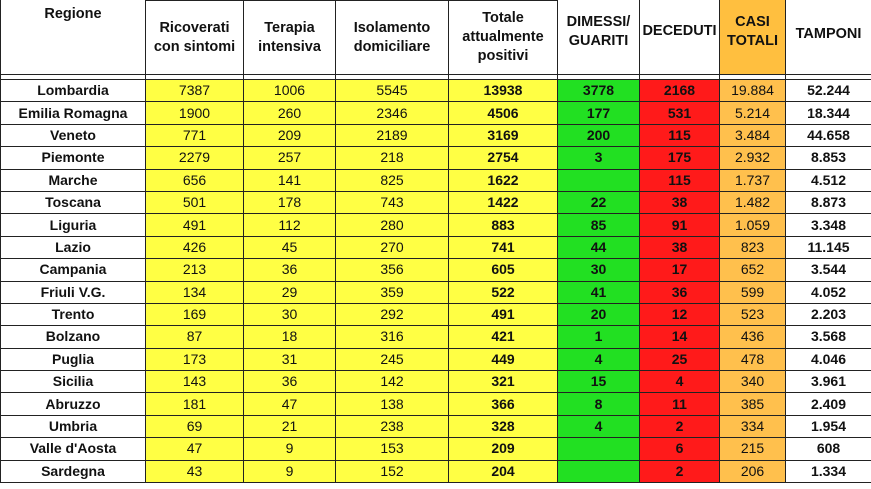  I want to click on header-terapia: Terapia intensiva, so click(289, 37).